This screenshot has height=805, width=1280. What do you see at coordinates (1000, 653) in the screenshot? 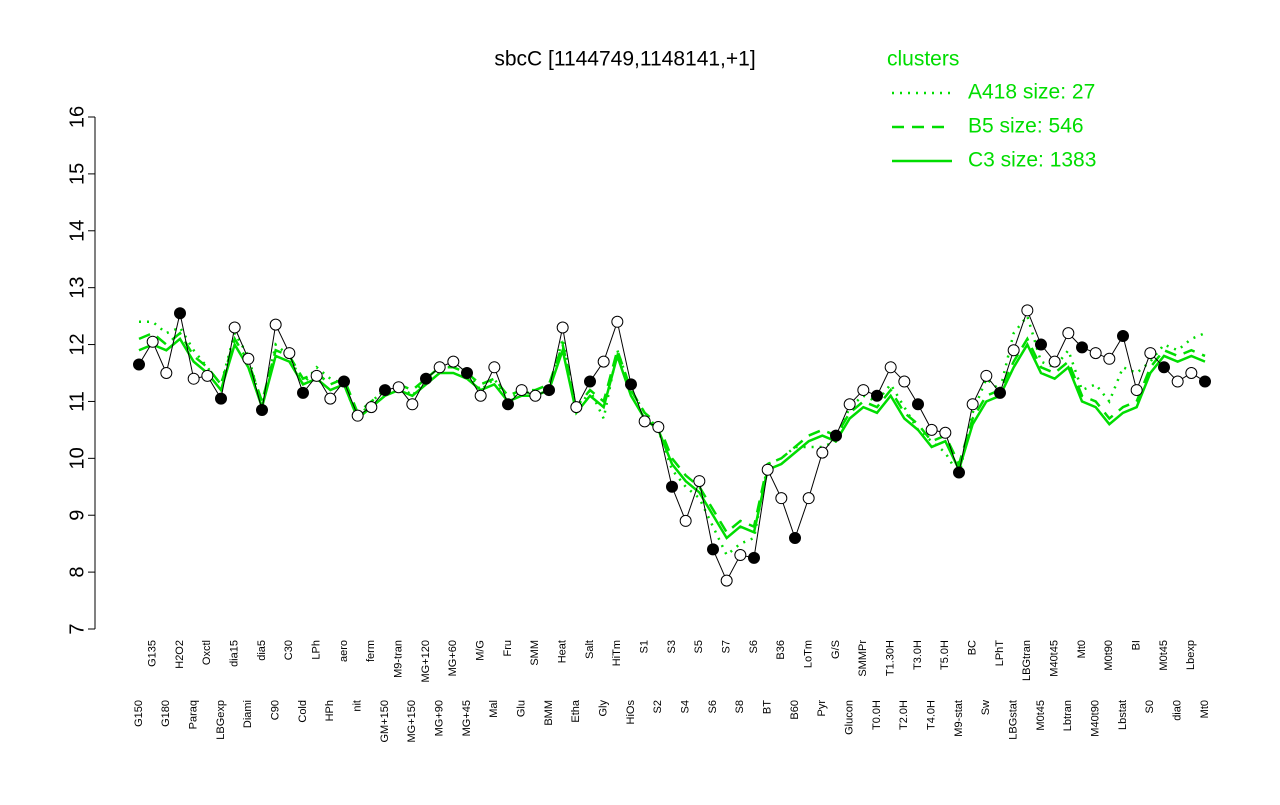
I see `x-tick-label: LPhT` at bounding box center [1000, 653].